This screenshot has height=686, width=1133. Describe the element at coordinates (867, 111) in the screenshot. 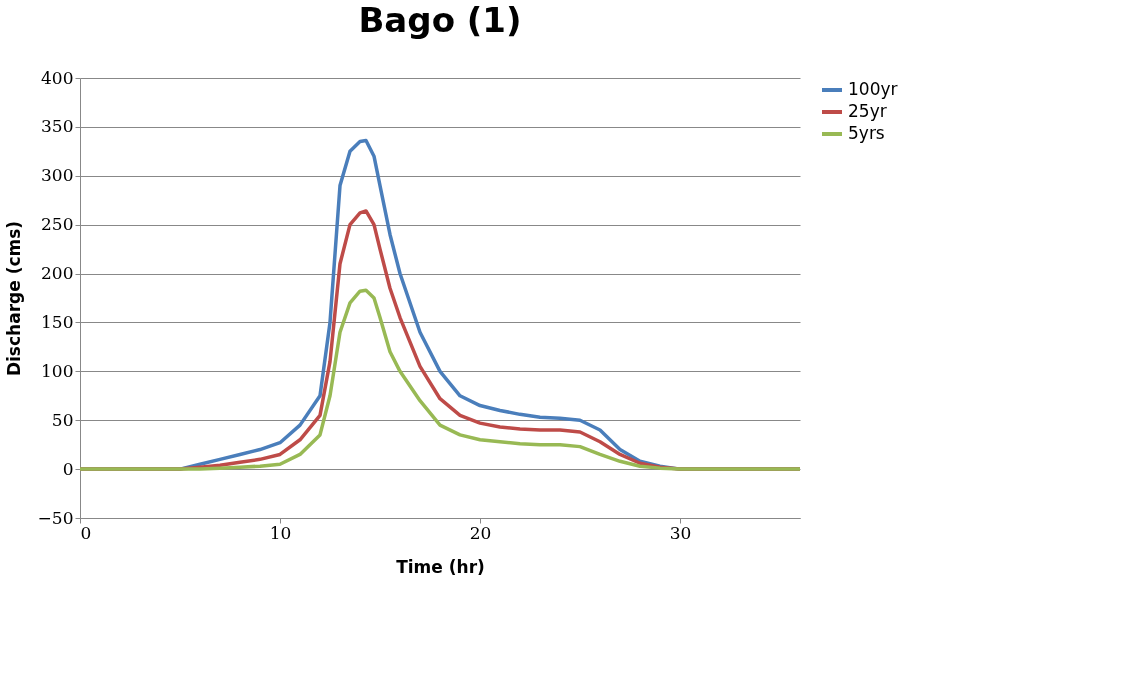

I see `legend-label: 25yr` at that location.